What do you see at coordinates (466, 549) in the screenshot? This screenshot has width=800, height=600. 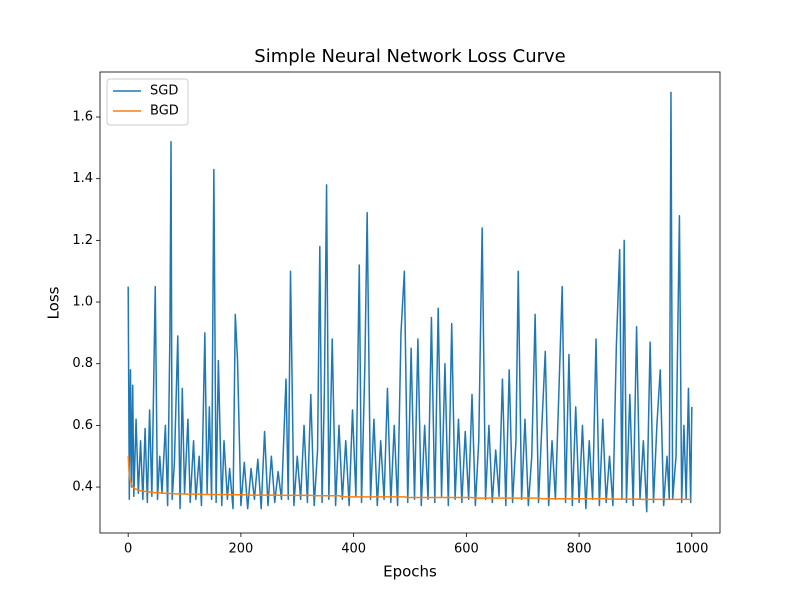 I see `x-tick-label: 600` at bounding box center [466, 549].